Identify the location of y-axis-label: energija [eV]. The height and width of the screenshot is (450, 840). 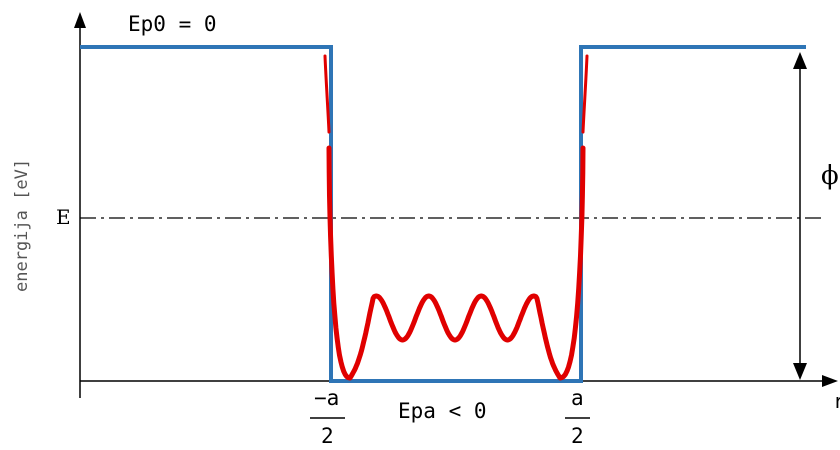
(22, 225).